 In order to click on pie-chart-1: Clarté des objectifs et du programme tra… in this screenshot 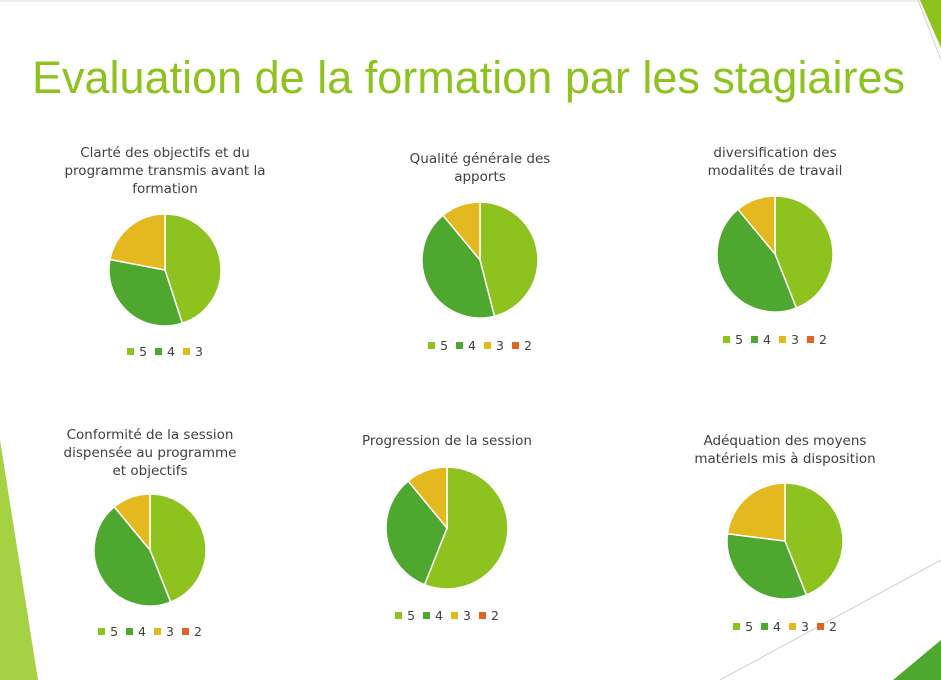, I will do `click(165, 264)`.